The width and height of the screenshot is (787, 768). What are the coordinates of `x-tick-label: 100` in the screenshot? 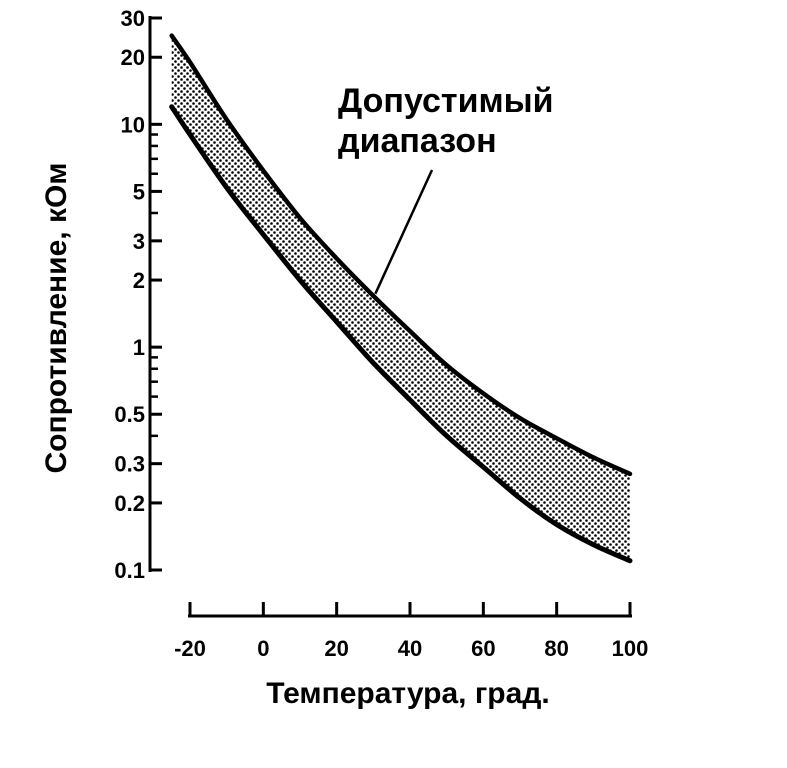 It's located at (630, 648).